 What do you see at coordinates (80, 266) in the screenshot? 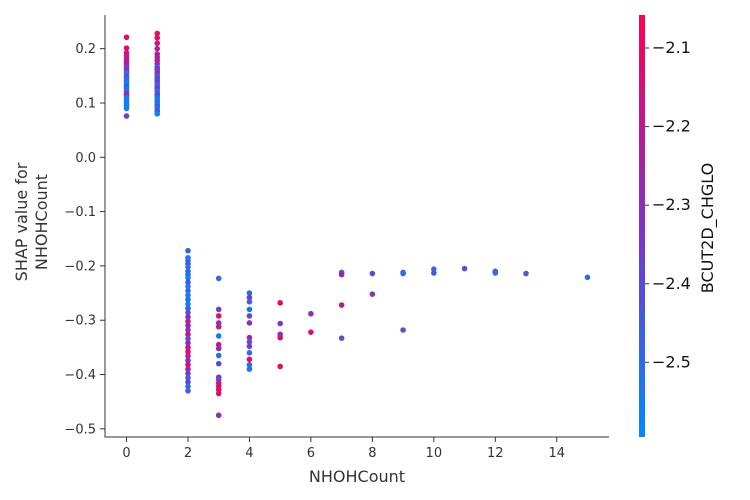
I see `y-tick-label: −0.2` at bounding box center [80, 266].